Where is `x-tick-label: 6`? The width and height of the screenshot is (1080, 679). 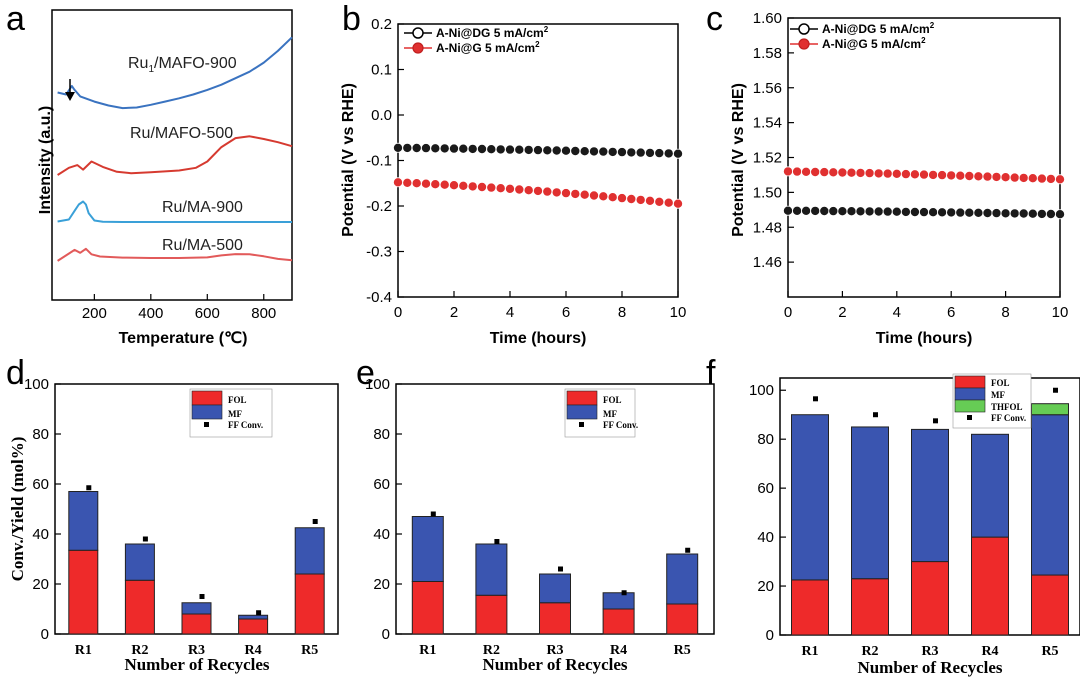 x-tick-label: 6 is located at coordinates (566, 312).